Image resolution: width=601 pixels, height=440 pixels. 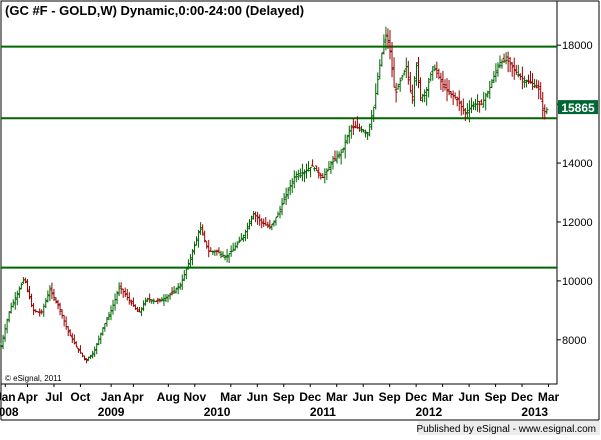 What do you see at coordinates (443, 397) in the screenshot?
I see `month-label-16: Mar` at bounding box center [443, 397].